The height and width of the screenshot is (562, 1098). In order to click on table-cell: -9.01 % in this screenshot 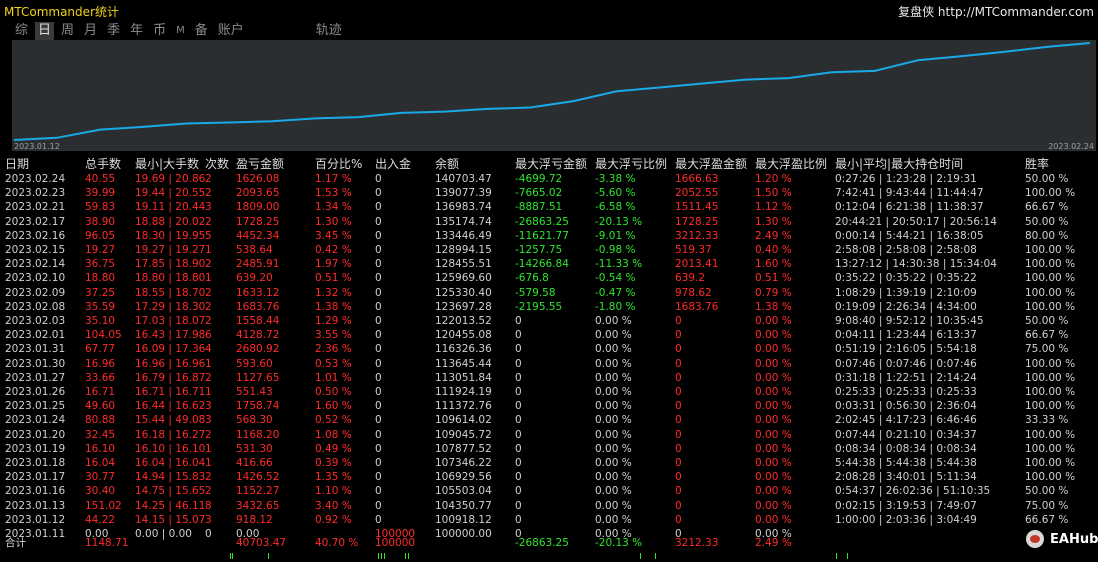, I will do `click(615, 235)`.